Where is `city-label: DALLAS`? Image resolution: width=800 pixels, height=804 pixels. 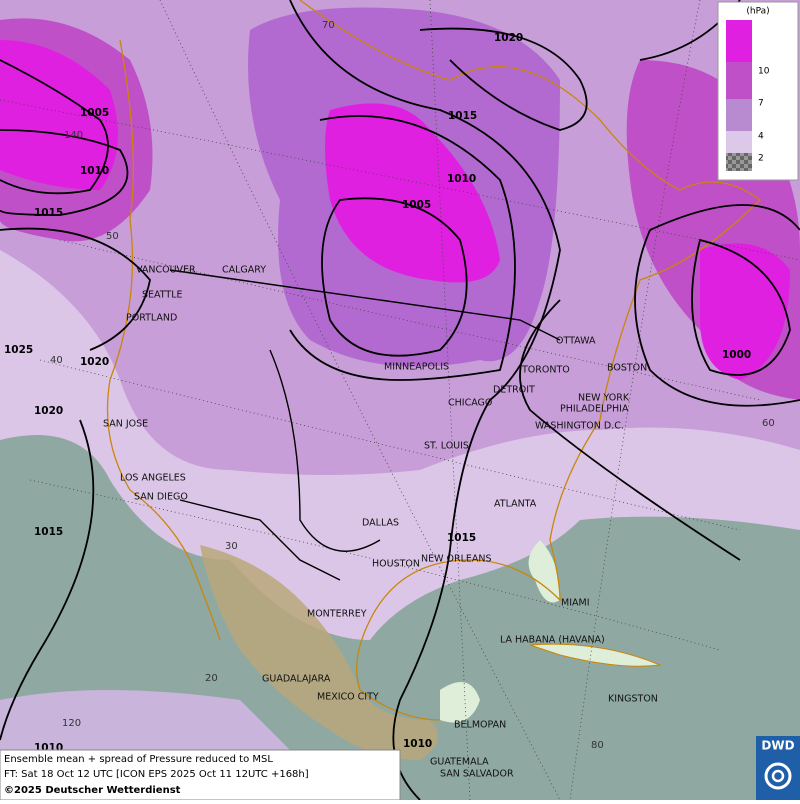
city-label: DALLAS is located at coordinates (380, 523).